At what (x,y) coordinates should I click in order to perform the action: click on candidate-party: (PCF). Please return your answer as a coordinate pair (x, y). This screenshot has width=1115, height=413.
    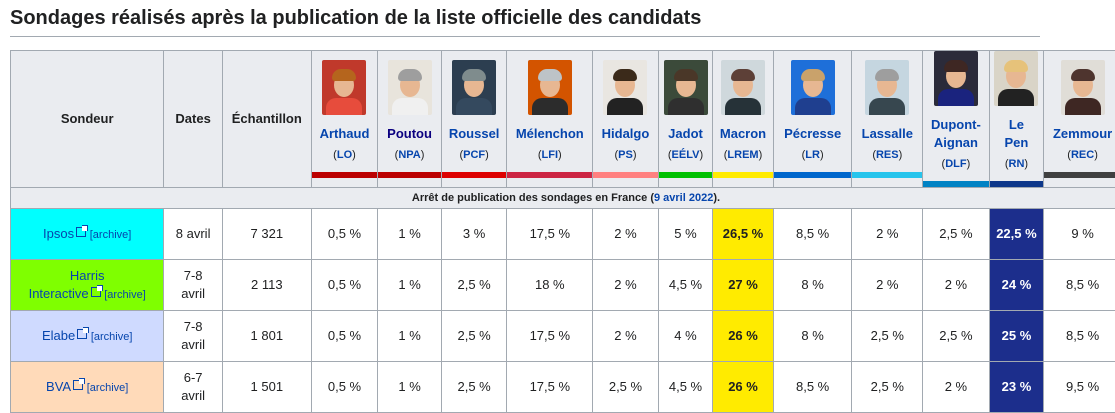
    Looking at the image, I should click on (474, 155).